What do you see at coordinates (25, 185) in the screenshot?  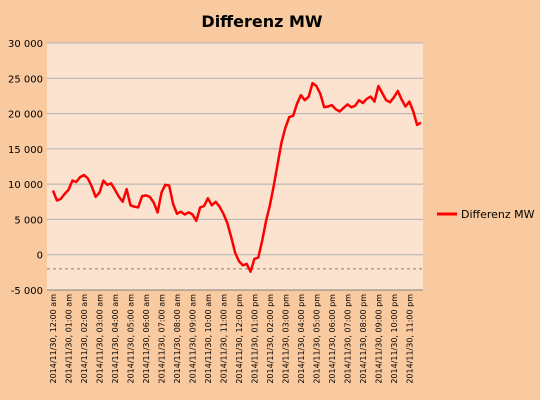 I see `y-tick-label: 10 000` at bounding box center [25, 185].